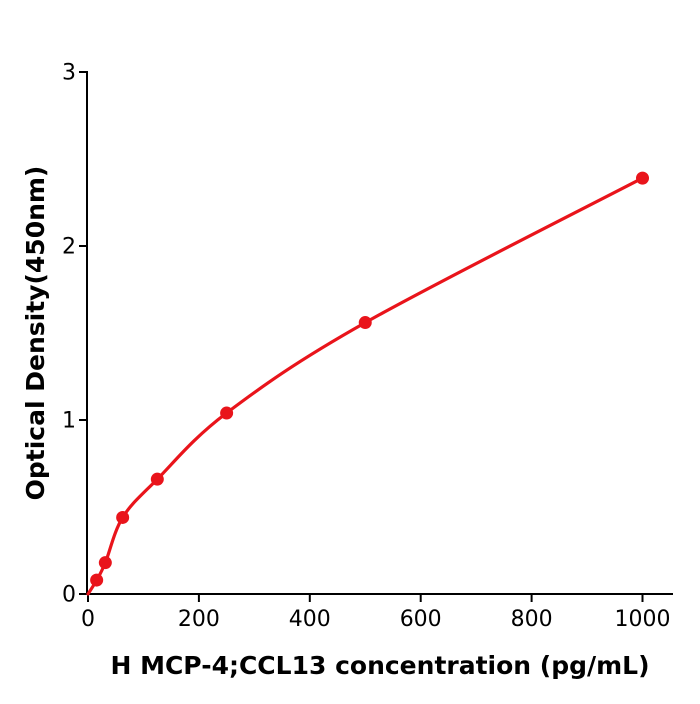 Image resolution: width=700 pixels, height=704 pixels. I want to click on y-tick-label: 0, so click(69, 595).